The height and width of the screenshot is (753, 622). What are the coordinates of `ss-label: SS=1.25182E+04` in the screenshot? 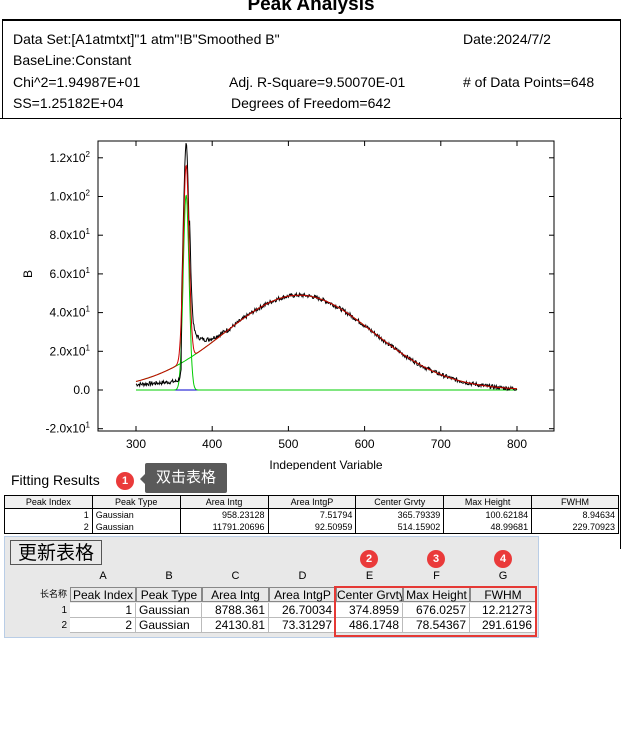 It's located at (68, 103).